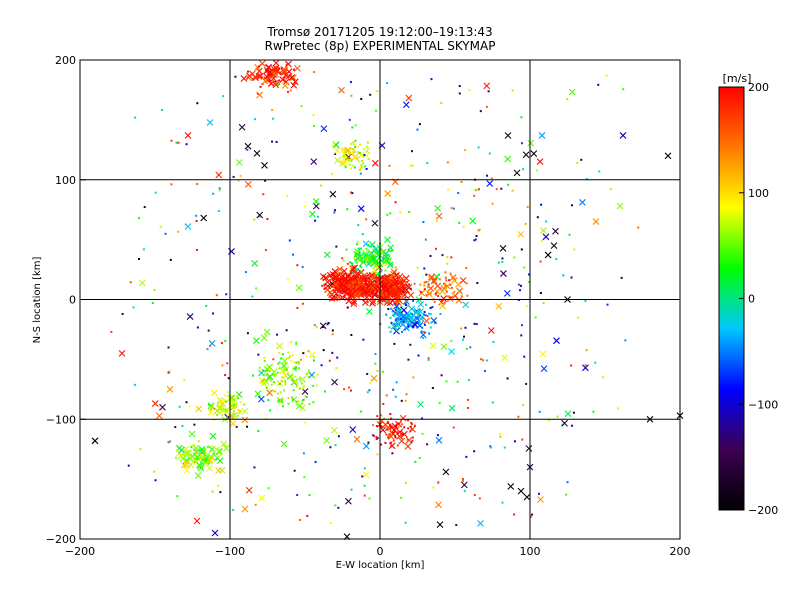 Image resolution: width=800 pixels, height=600 pixels. What do you see at coordinates (758, 87) in the screenshot?
I see `colorbar-tick-label: 200` at bounding box center [758, 87].